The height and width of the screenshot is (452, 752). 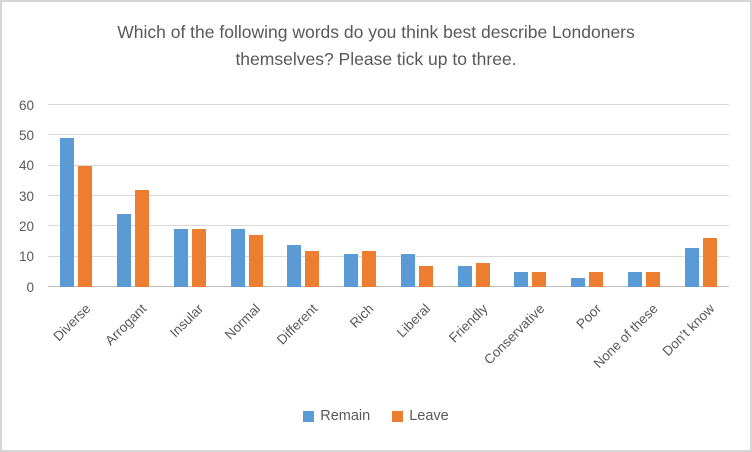 I want to click on bar-group-poor, so click(x=587, y=196).